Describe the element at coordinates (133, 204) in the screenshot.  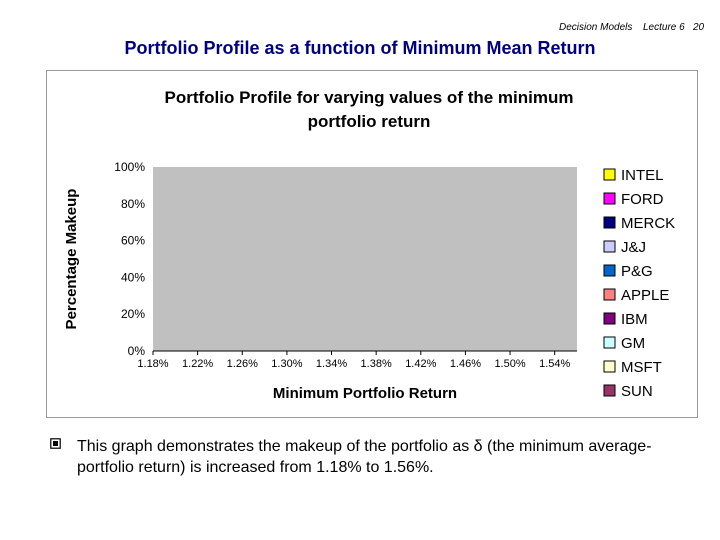
I see `y-tick-label: 80%` at that location.